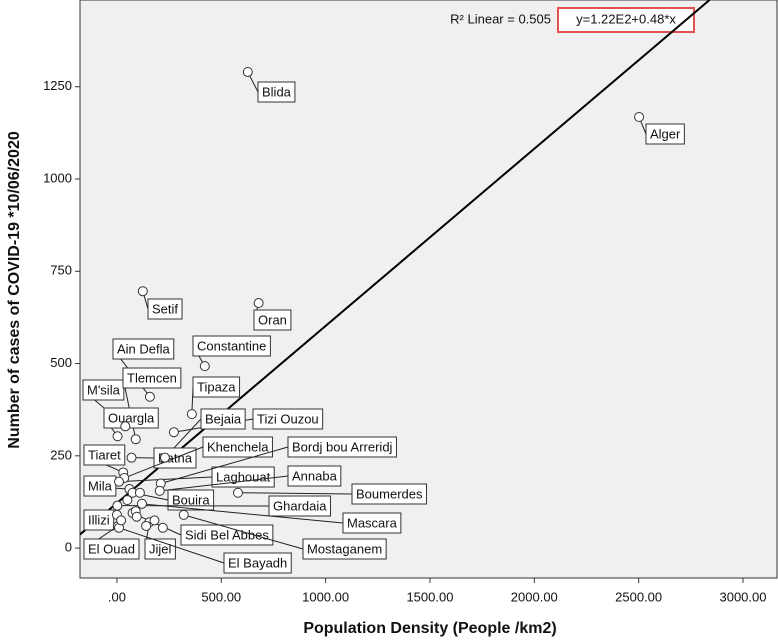 The width and height of the screenshot is (778, 642). I want to click on label-text: Mascara, so click(372, 522).